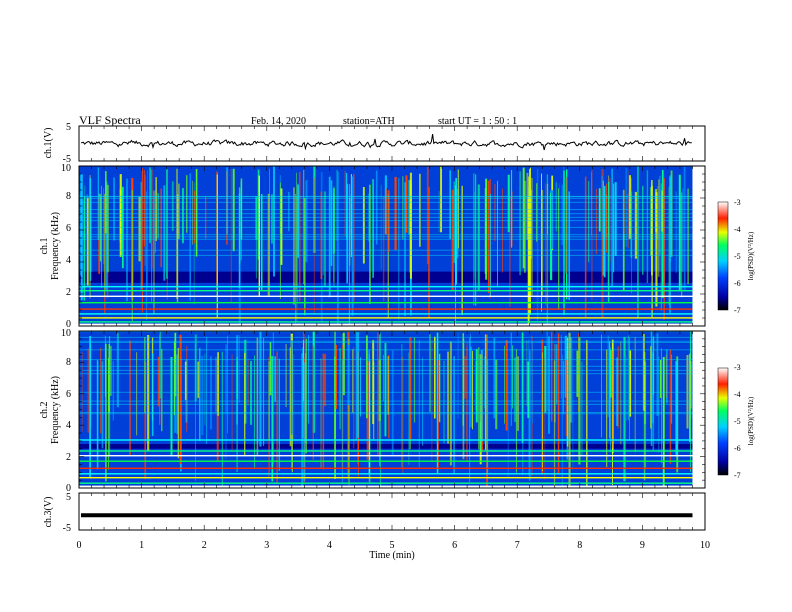 This screenshot has height=612, width=792. I want to click on x-tick-label: 3, so click(266, 545).